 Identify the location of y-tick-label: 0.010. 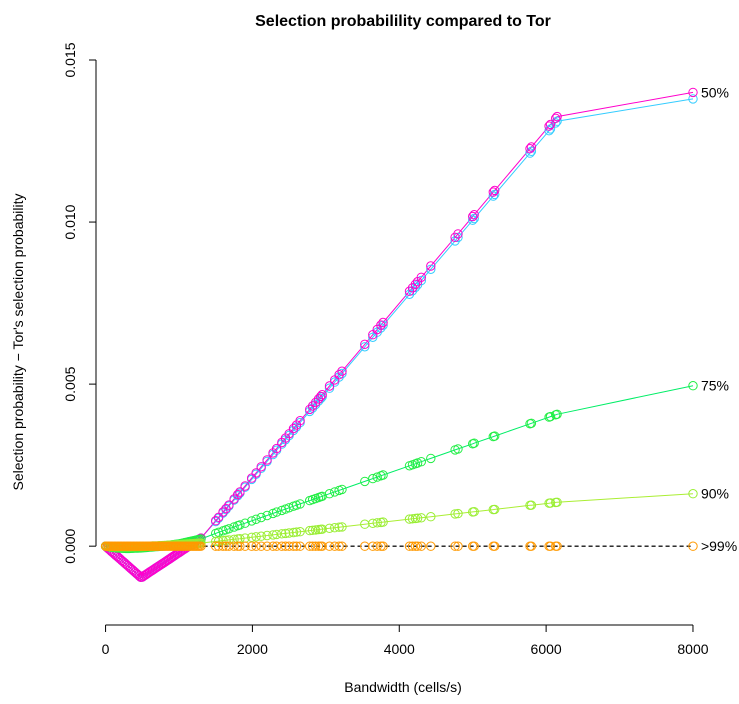
(70, 221).